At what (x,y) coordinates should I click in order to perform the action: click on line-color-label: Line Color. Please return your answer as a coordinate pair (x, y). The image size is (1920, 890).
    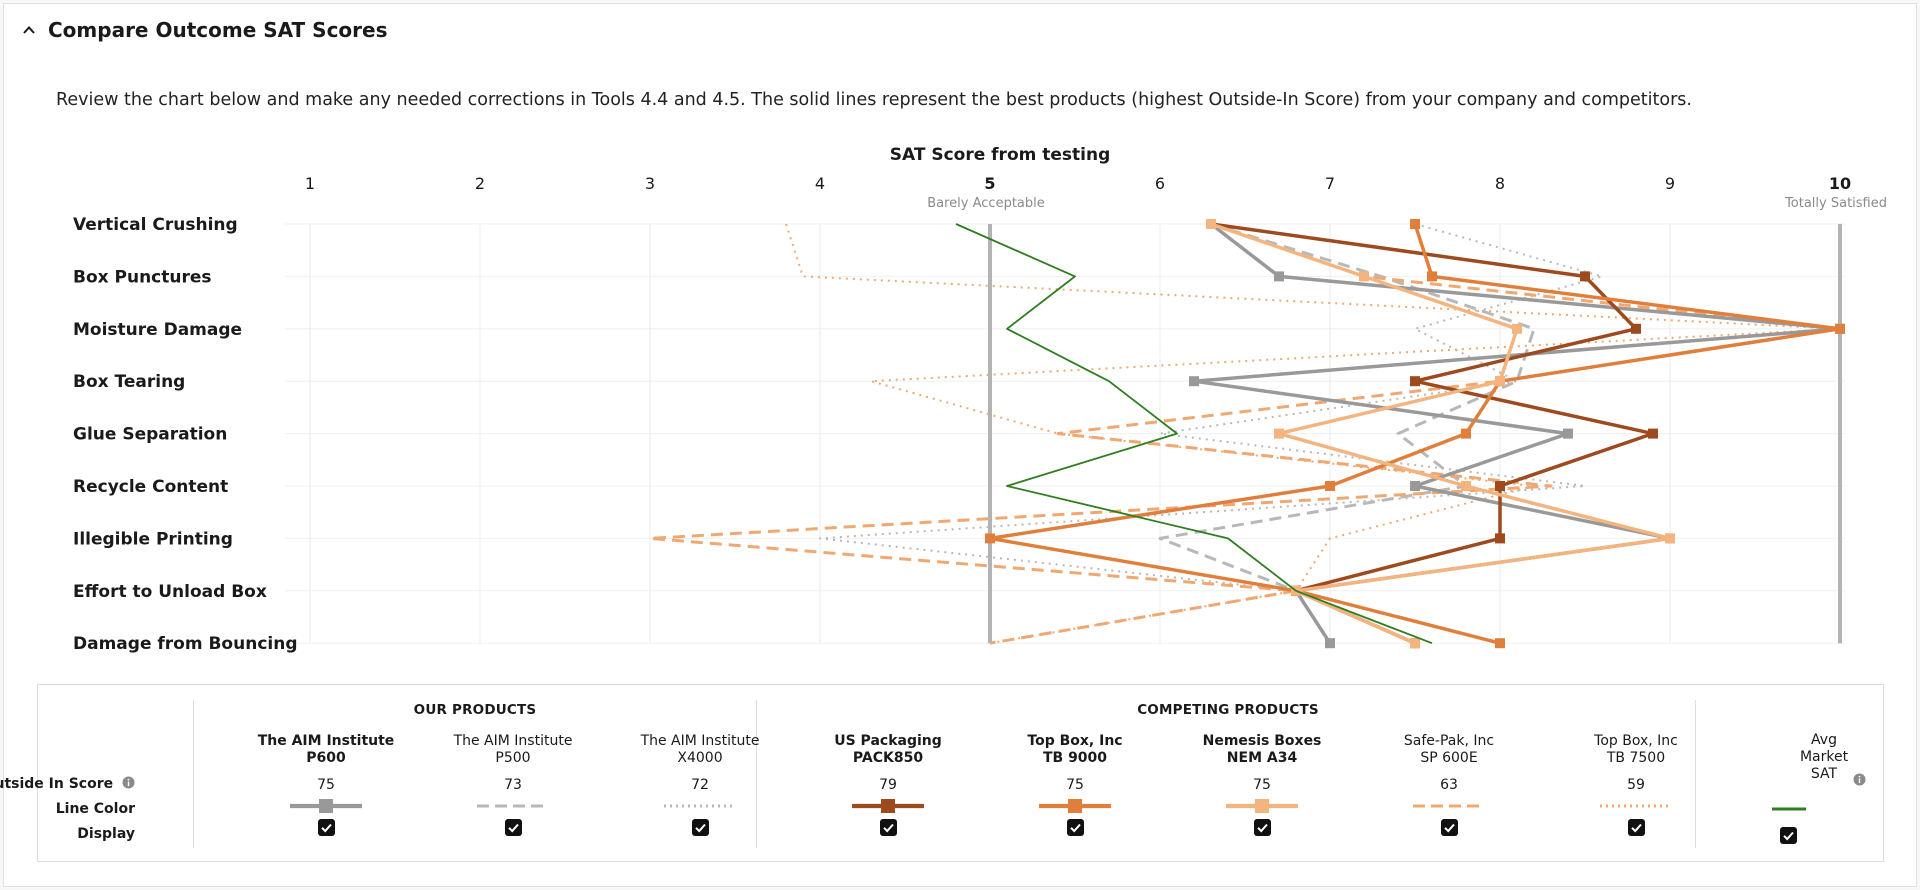
    Looking at the image, I should click on (95, 809).